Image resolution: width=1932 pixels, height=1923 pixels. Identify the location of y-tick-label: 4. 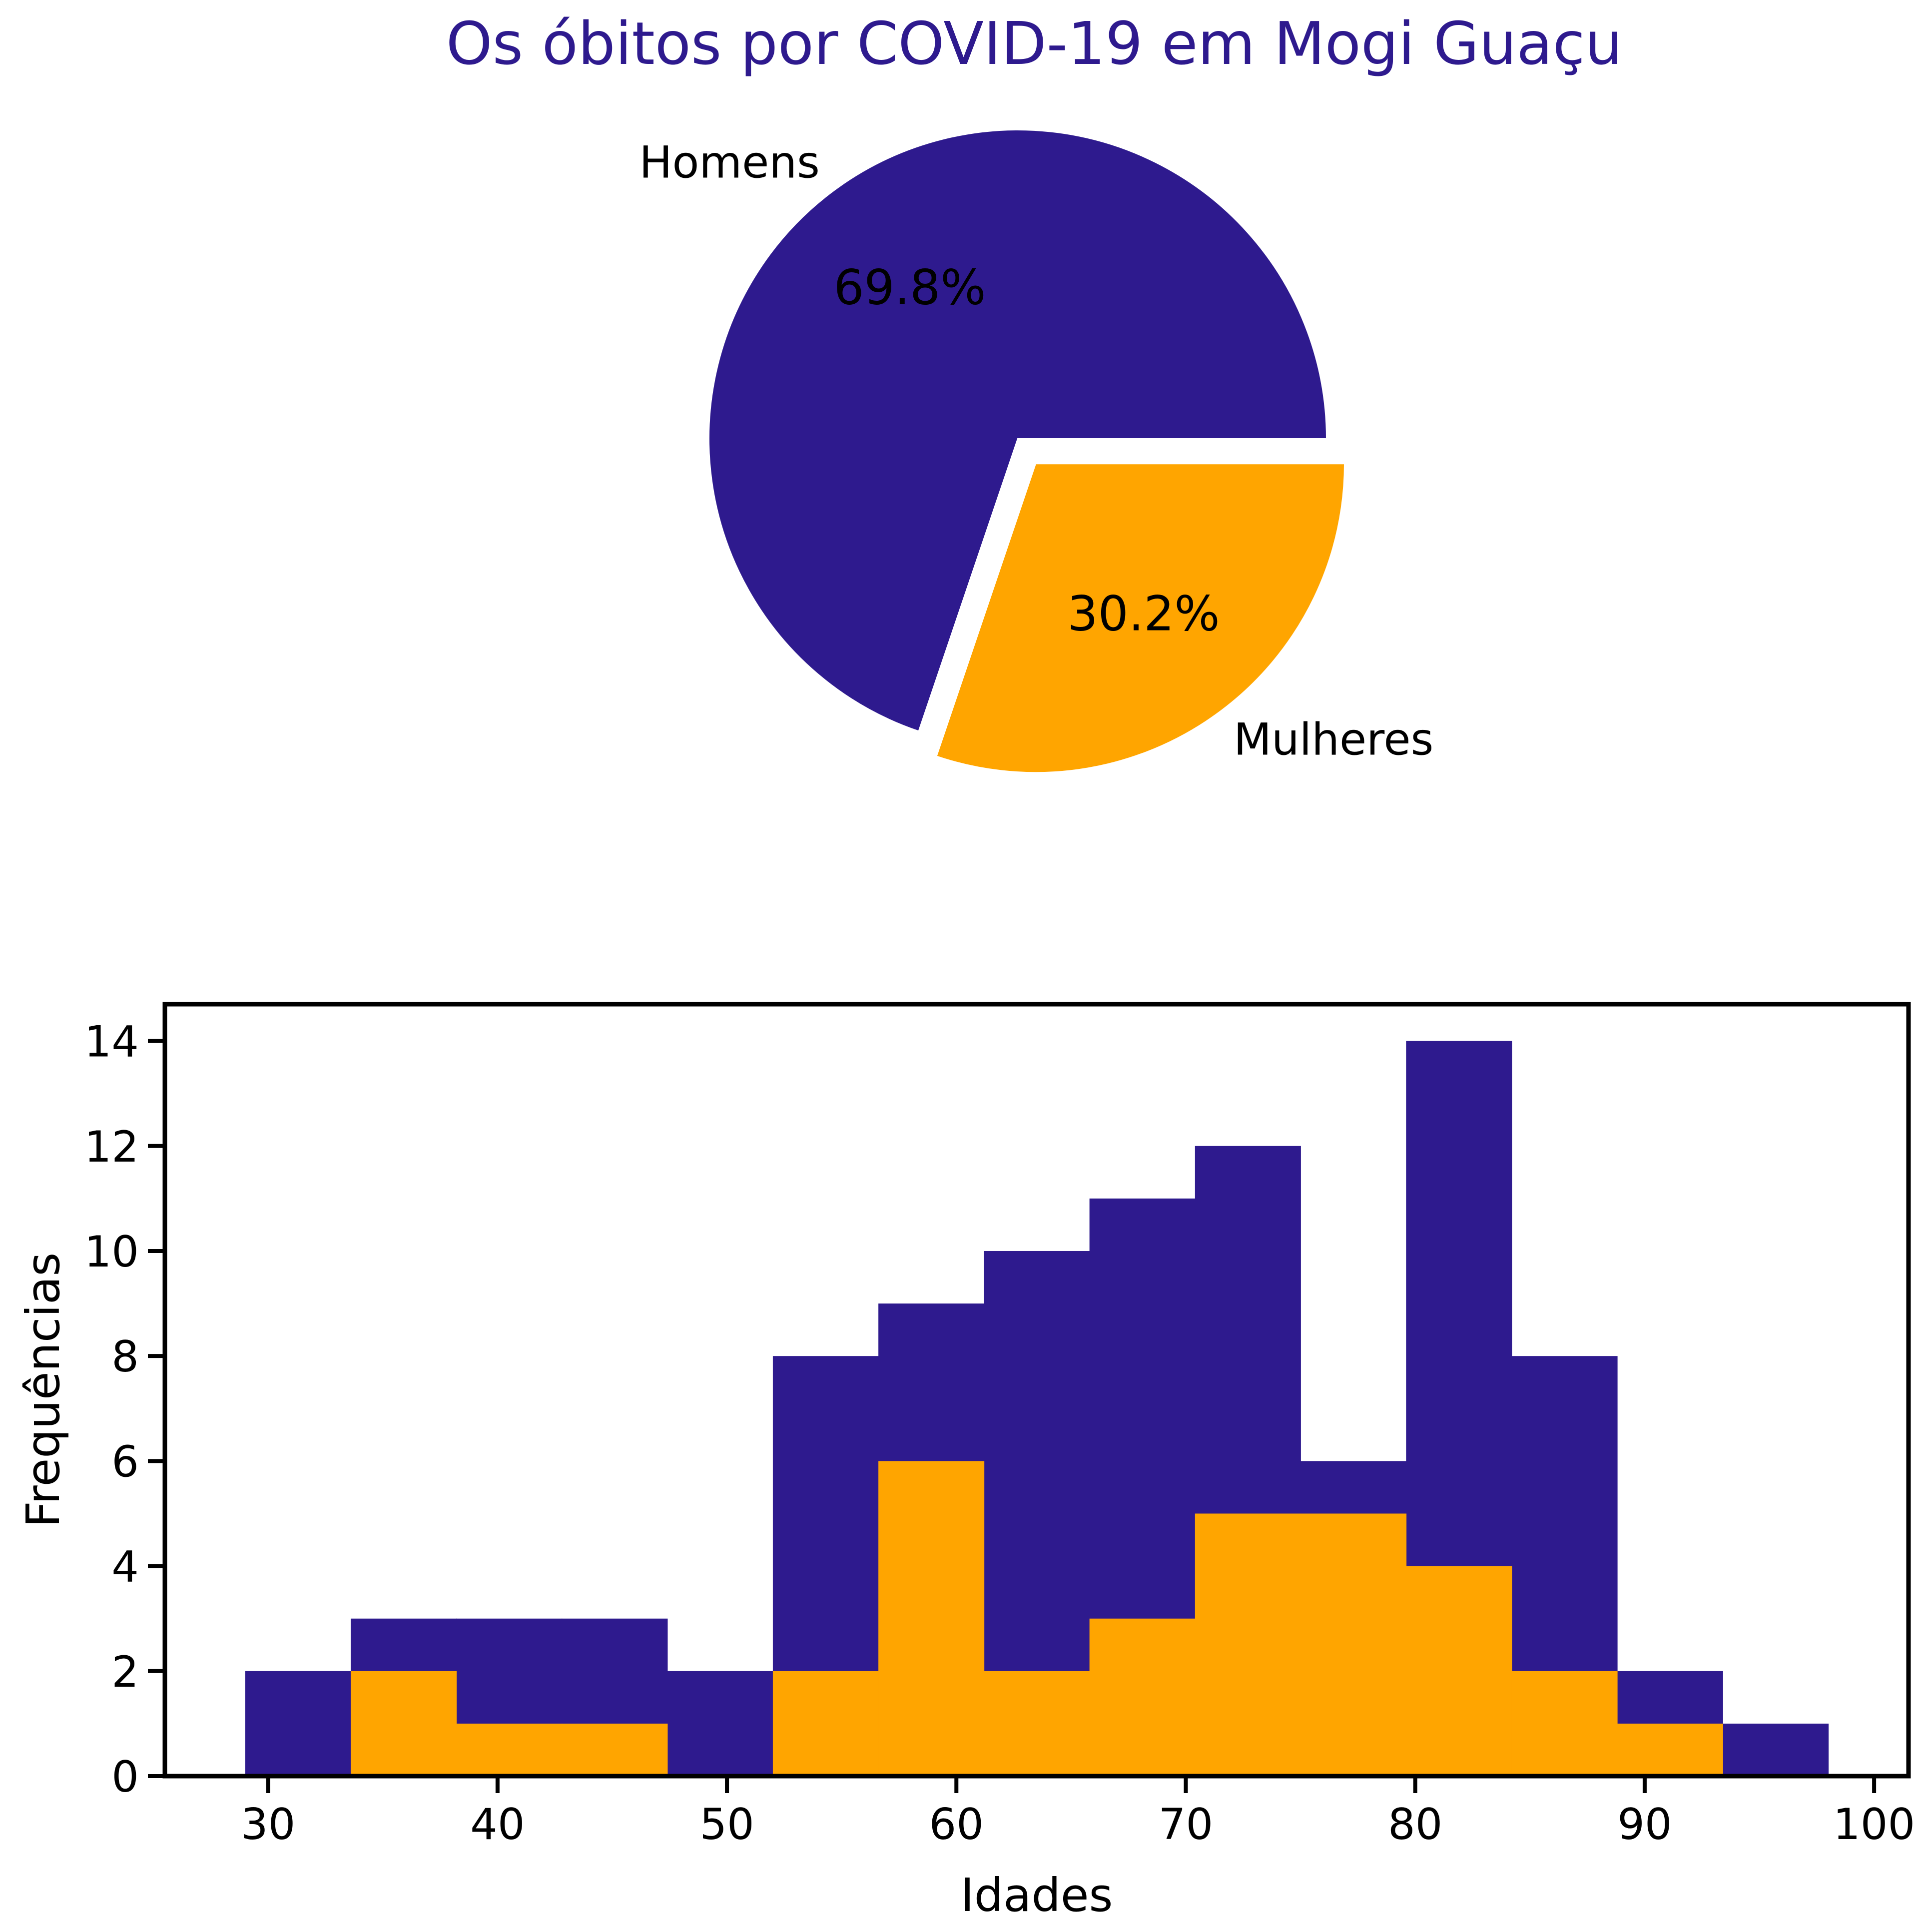
(125, 1567).